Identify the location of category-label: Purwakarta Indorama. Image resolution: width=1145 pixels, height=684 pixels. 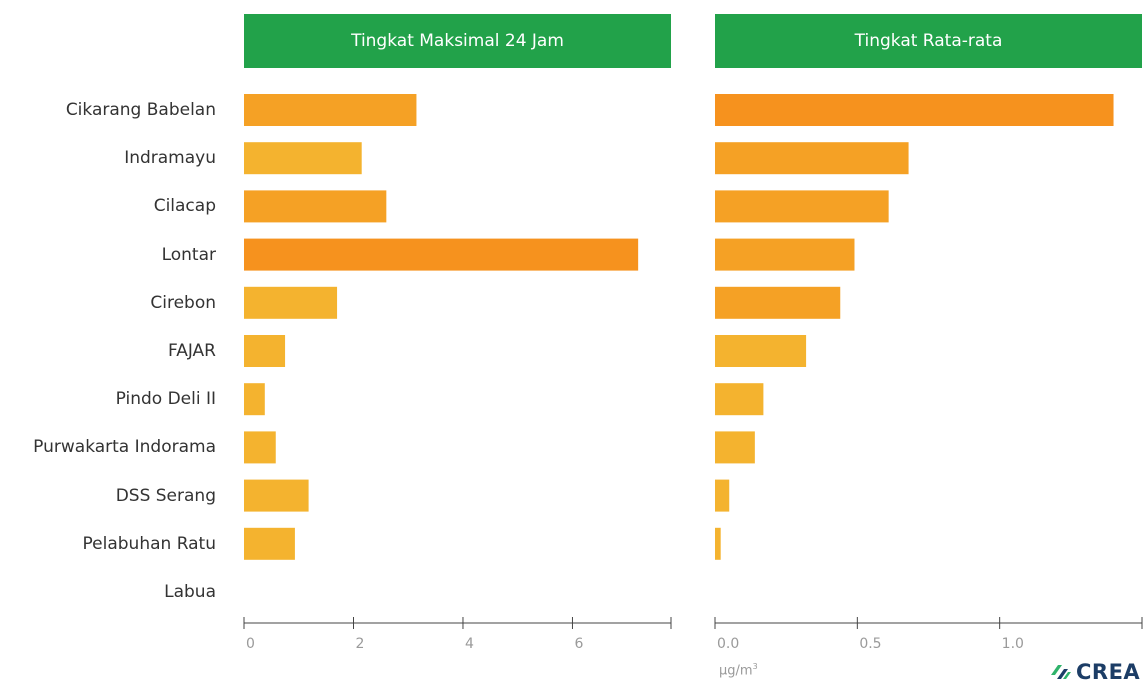
(124, 447).